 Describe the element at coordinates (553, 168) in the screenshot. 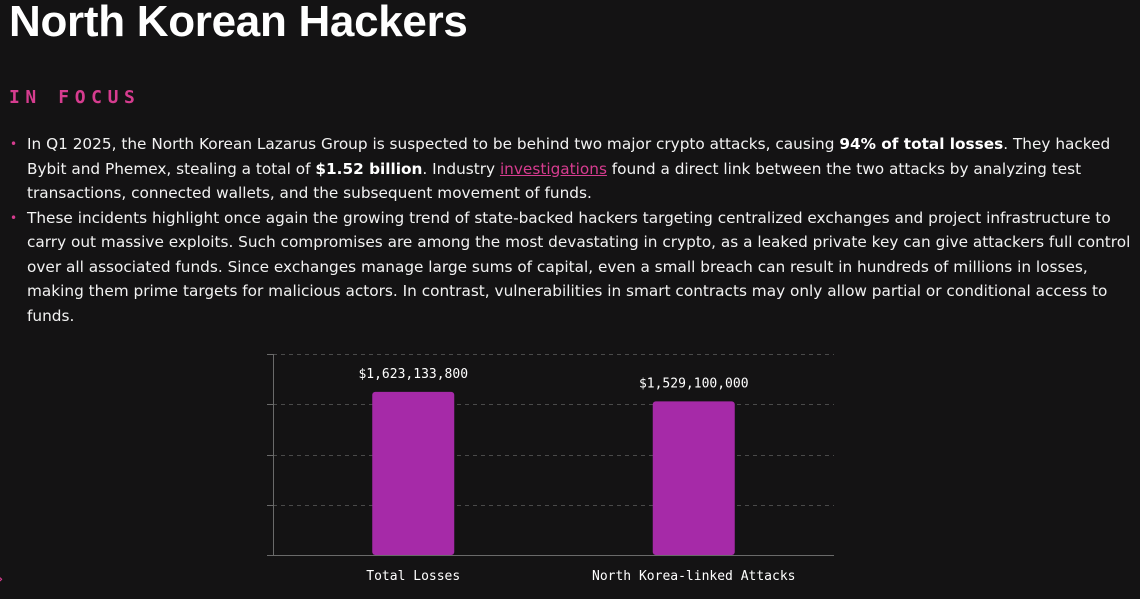

I see `investigations-link: investigations` at that location.